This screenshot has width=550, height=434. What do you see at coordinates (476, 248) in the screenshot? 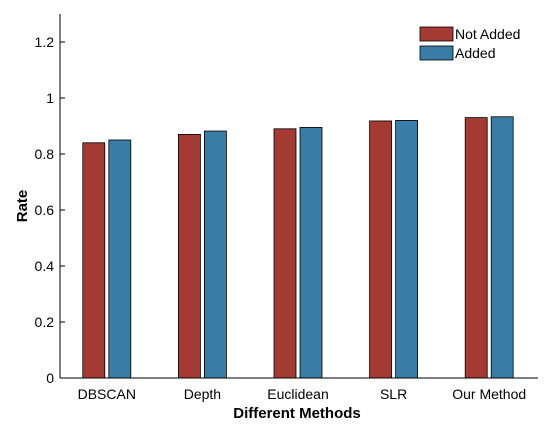
I see `bar-our-method-not-added` at bounding box center [476, 248].